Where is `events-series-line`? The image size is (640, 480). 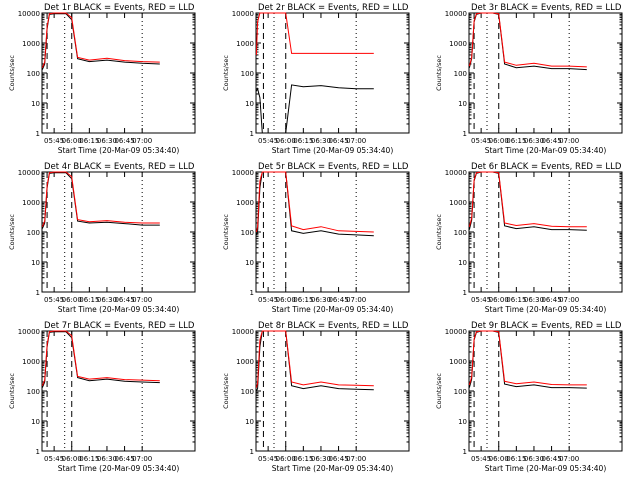
events-series-line is located at coordinates (314, 109).